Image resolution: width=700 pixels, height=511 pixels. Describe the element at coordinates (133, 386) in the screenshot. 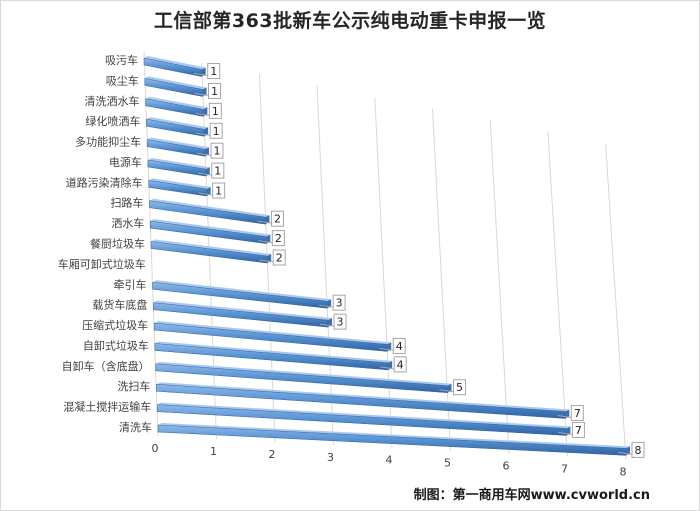

I see `category-label: 洗扫车` at that location.